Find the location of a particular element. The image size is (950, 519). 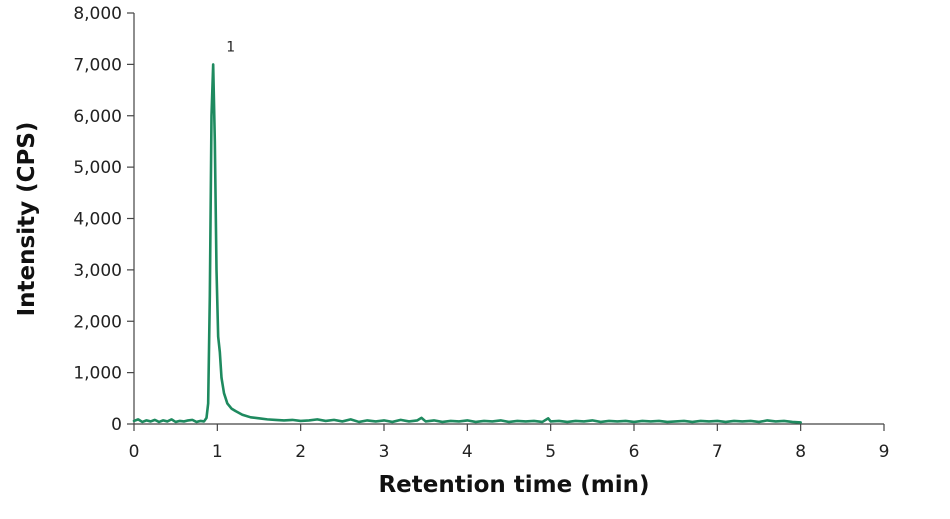

x-tick-label: 8 is located at coordinates (800, 452).